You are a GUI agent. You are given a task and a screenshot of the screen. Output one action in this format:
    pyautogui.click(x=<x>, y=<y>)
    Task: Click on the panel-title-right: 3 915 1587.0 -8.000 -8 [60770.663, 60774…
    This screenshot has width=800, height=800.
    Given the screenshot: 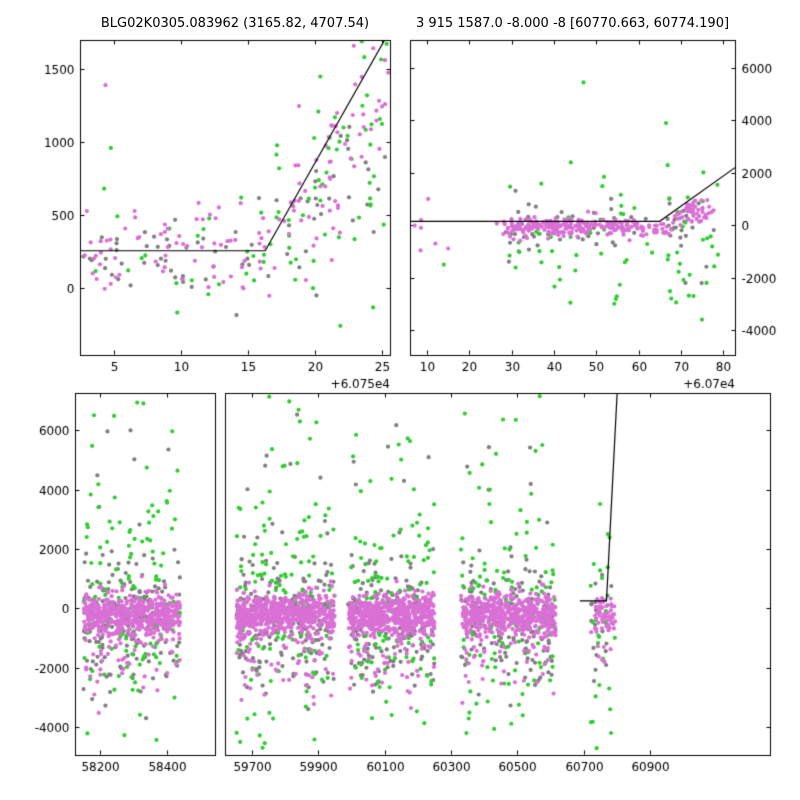 What is the action you would take?
    pyautogui.click(x=572, y=23)
    